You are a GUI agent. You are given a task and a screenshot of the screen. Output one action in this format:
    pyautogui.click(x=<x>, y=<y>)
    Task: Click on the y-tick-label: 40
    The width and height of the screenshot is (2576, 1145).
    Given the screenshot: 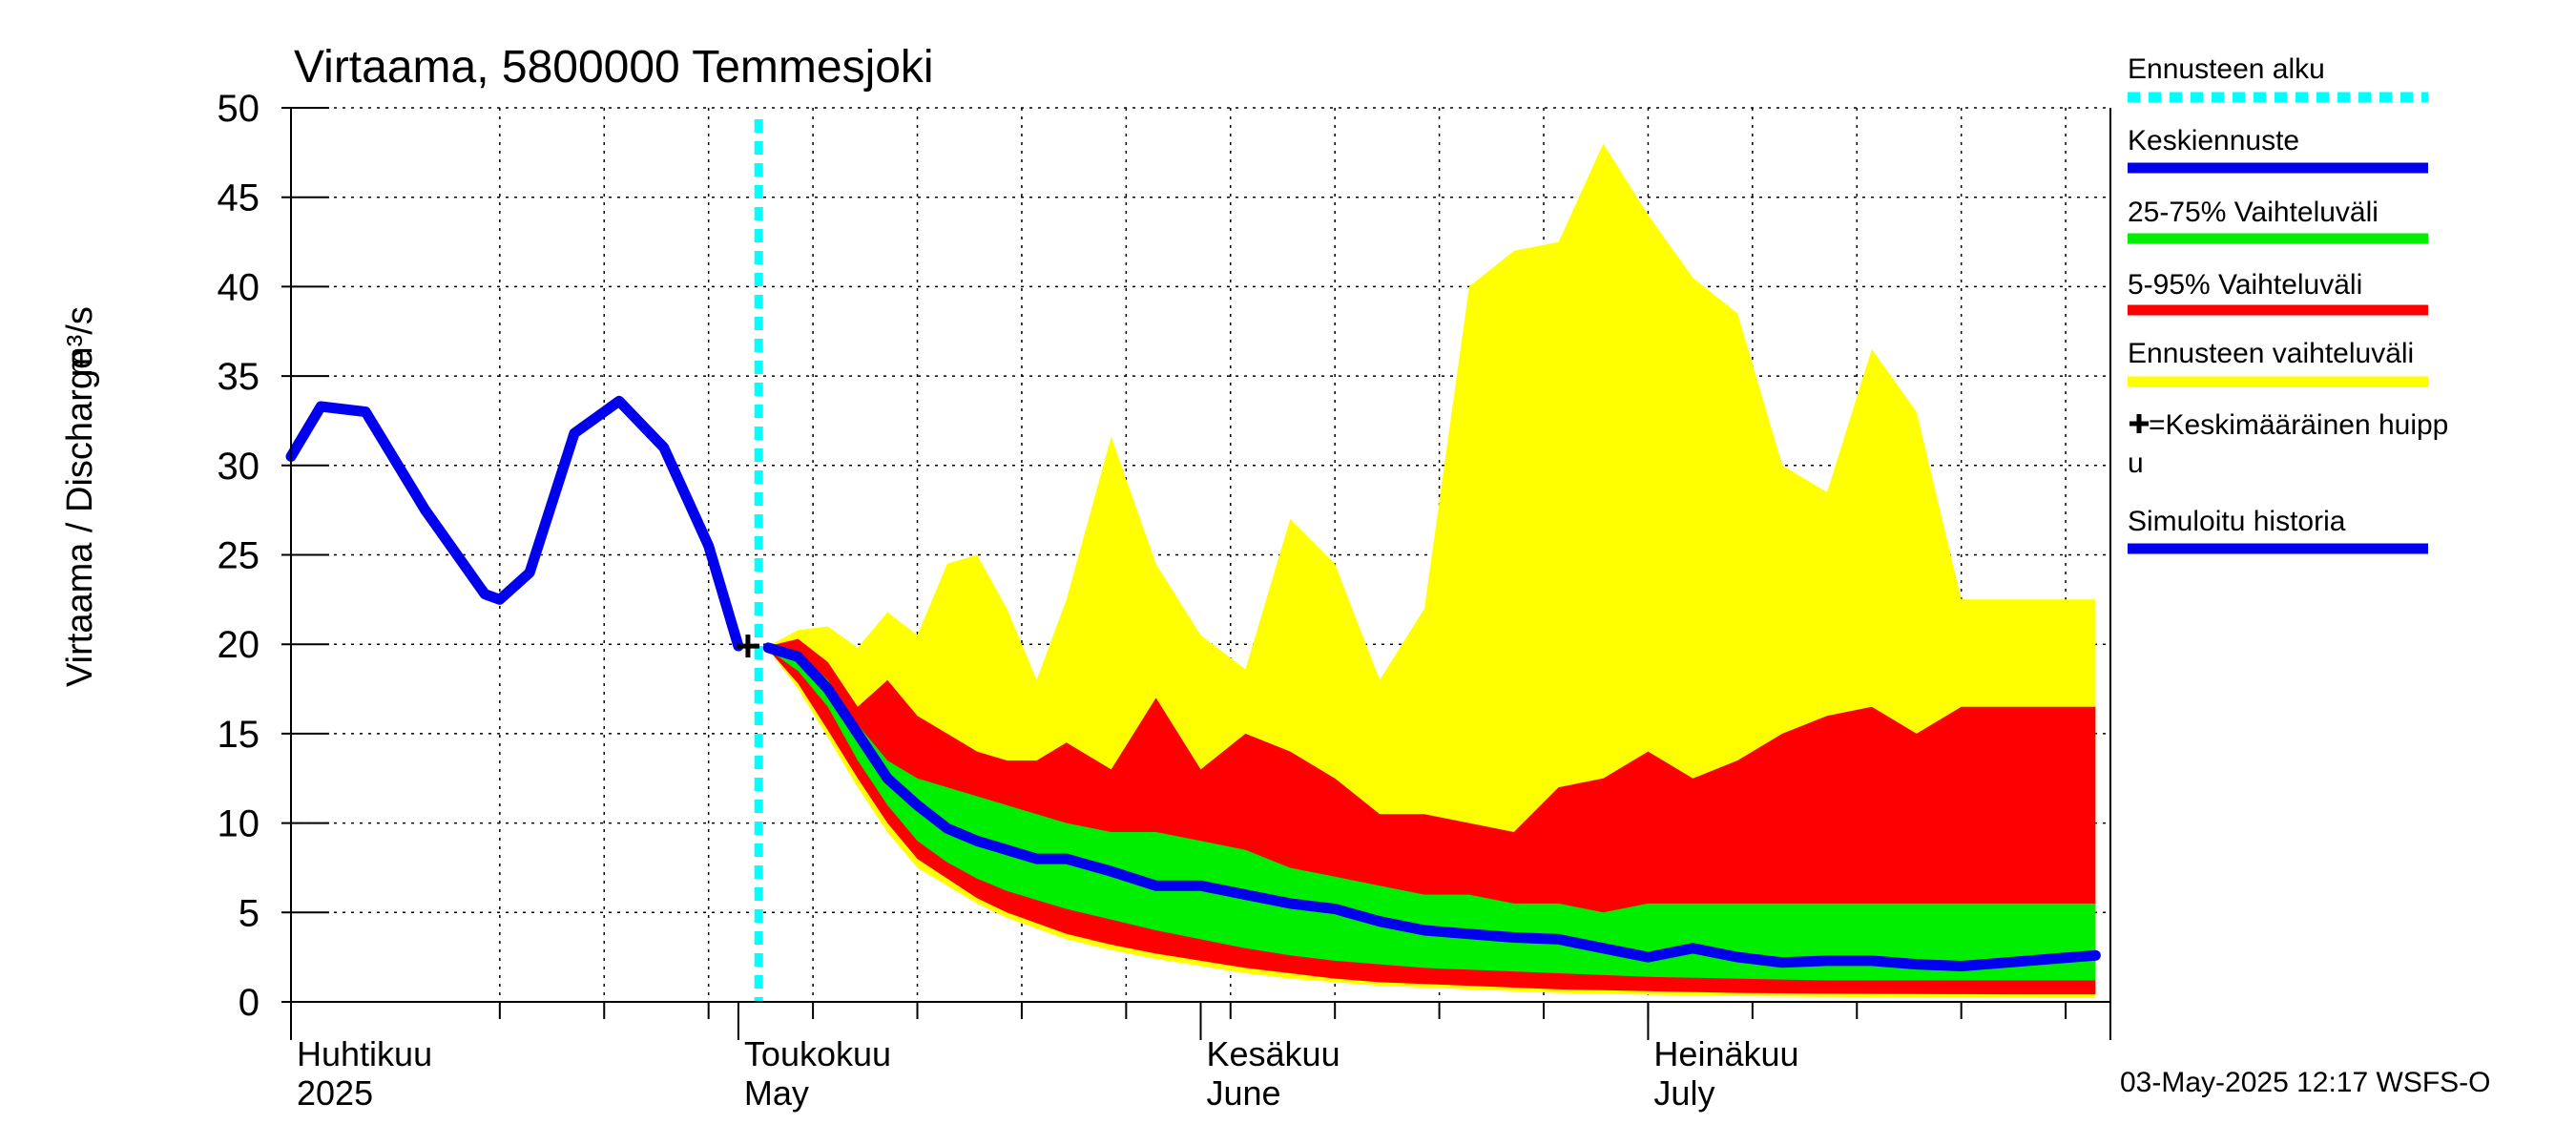 What is the action you would take?
    pyautogui.click(x=239, y=287)
    